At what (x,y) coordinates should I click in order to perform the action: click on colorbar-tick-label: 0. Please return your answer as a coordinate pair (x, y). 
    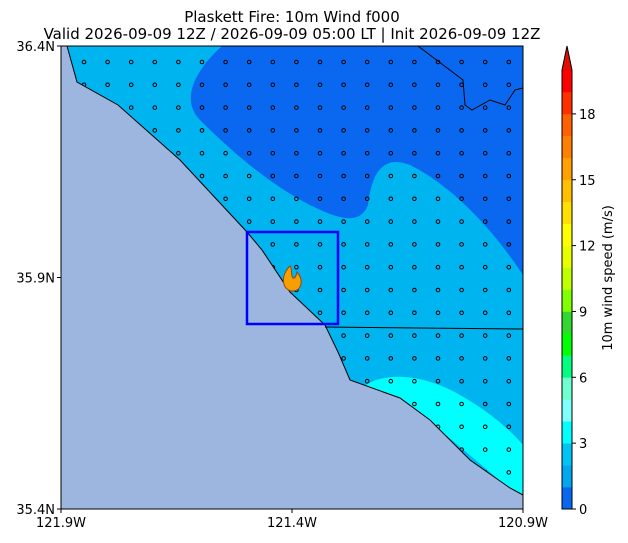
    Looking at the image, I should click on (583, 510).